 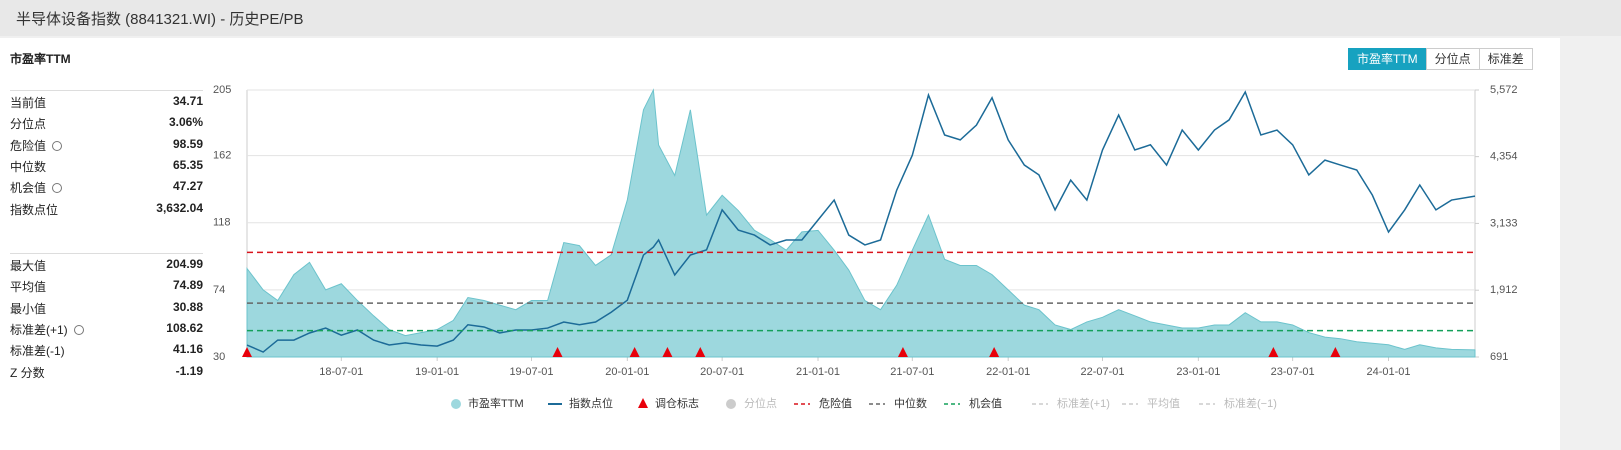 What do you see at coordinates (1102, 372) in the screenshot?
I see `x-tick-label: 22-07-01` at bounding box center [1102, 372].